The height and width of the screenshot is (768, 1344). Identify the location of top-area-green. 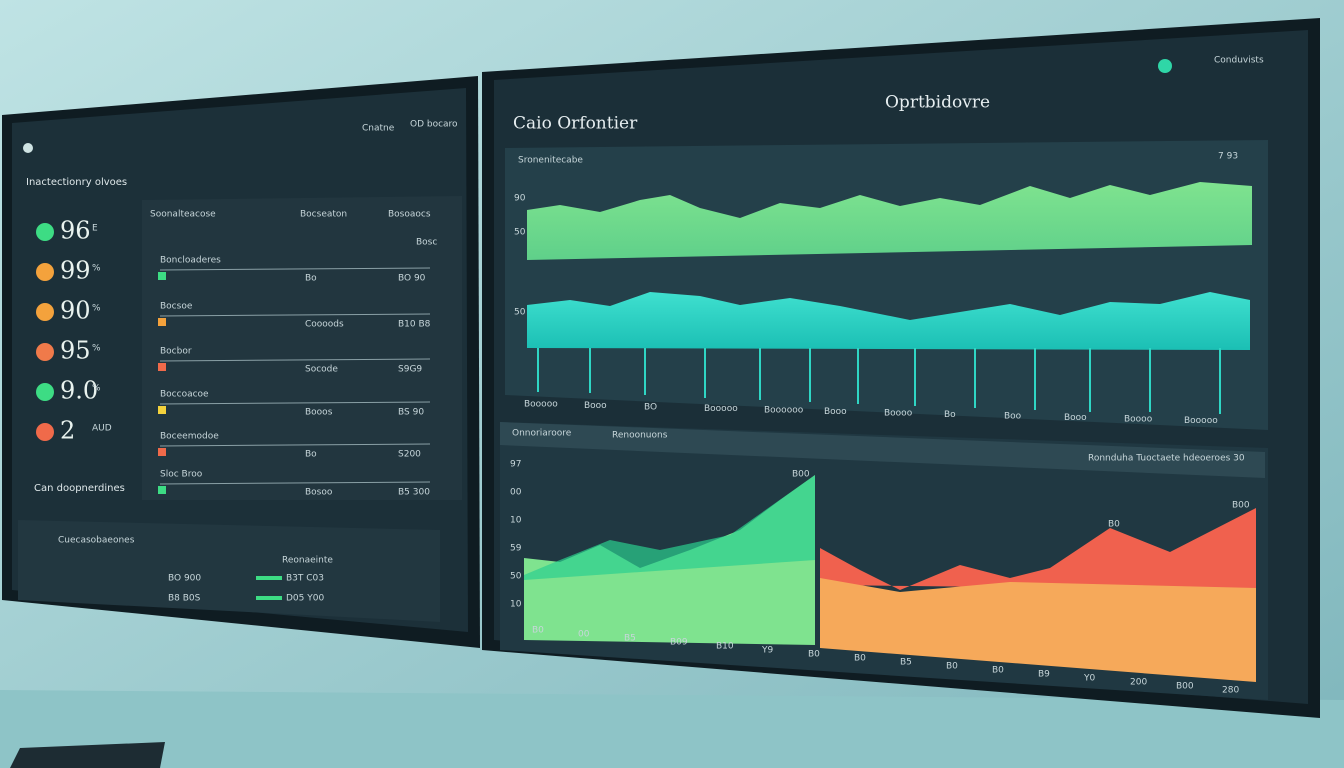
(889, 221).